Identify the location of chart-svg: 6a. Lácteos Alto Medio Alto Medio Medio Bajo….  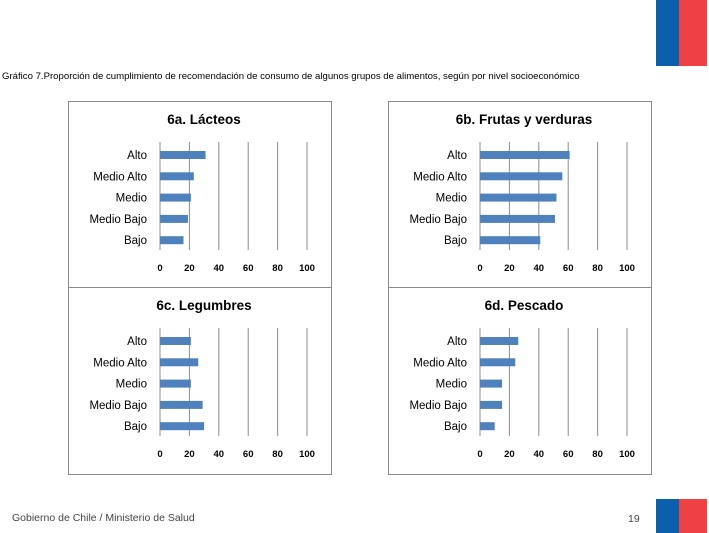
(202, 193).